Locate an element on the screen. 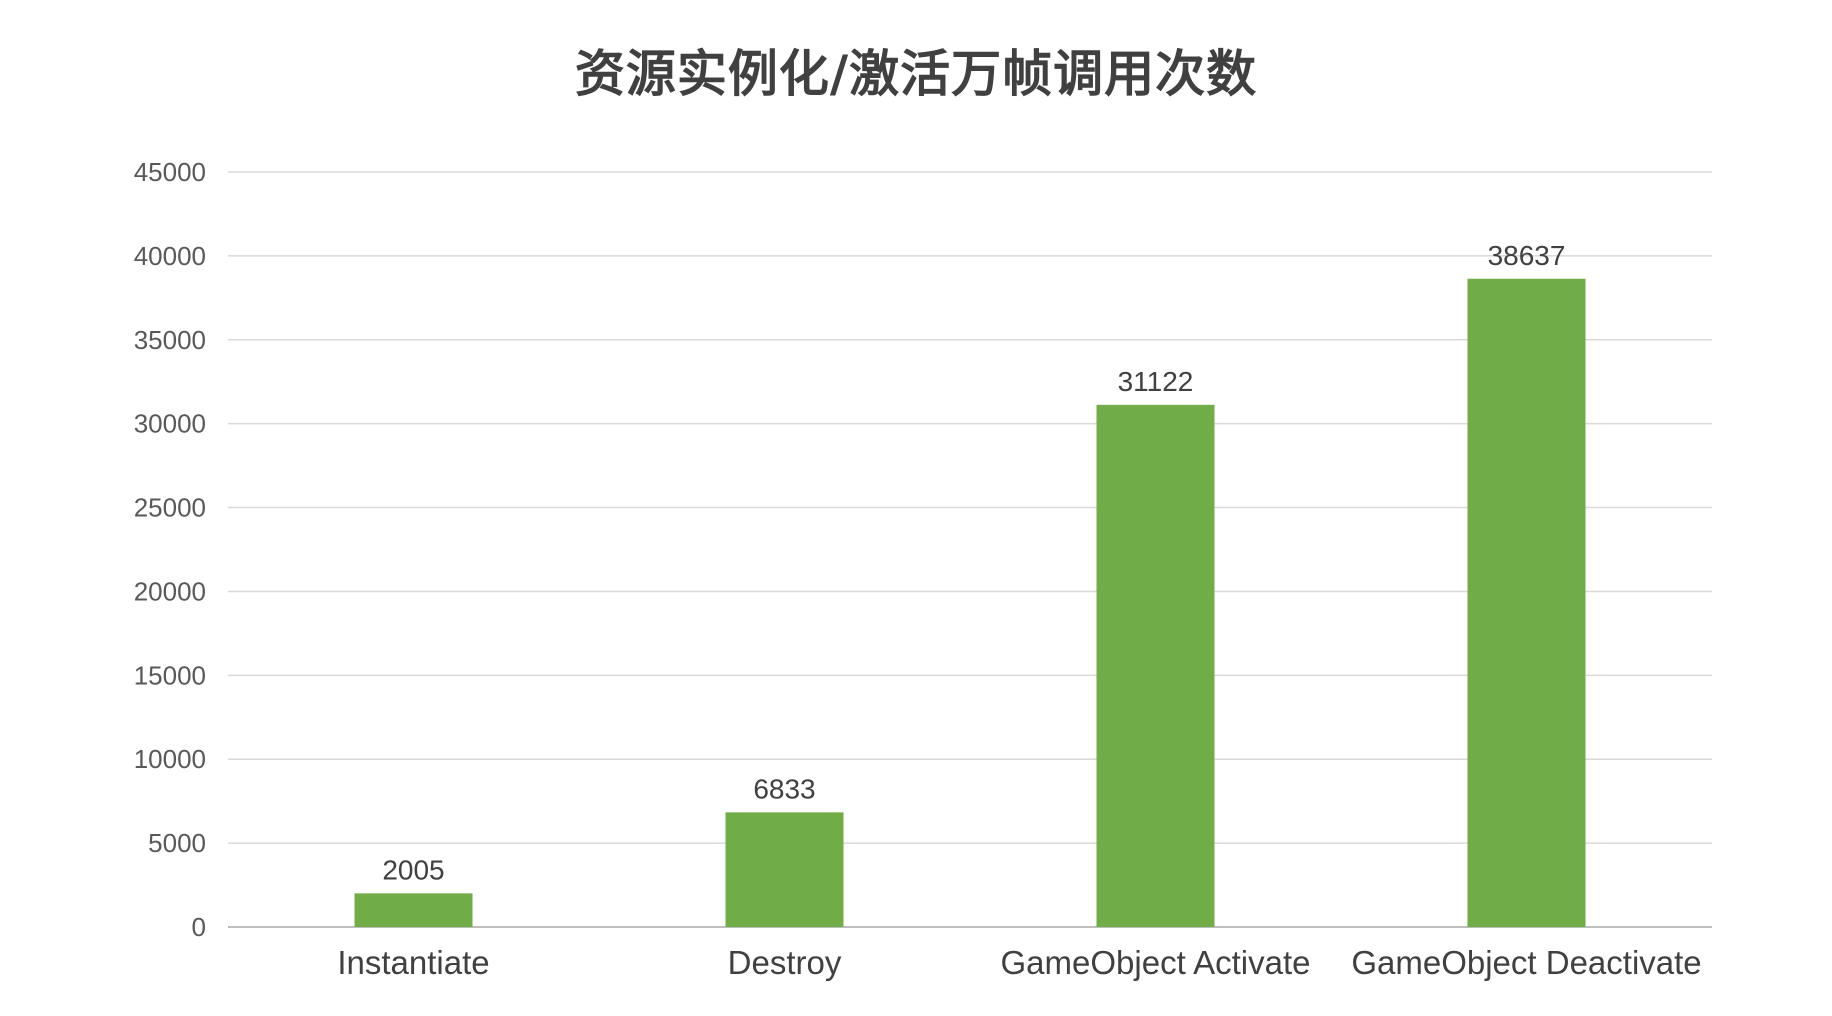 This screenshot has height=1016, width=1832. y-tick-label: 20000 is located at coordinates (170, 591).